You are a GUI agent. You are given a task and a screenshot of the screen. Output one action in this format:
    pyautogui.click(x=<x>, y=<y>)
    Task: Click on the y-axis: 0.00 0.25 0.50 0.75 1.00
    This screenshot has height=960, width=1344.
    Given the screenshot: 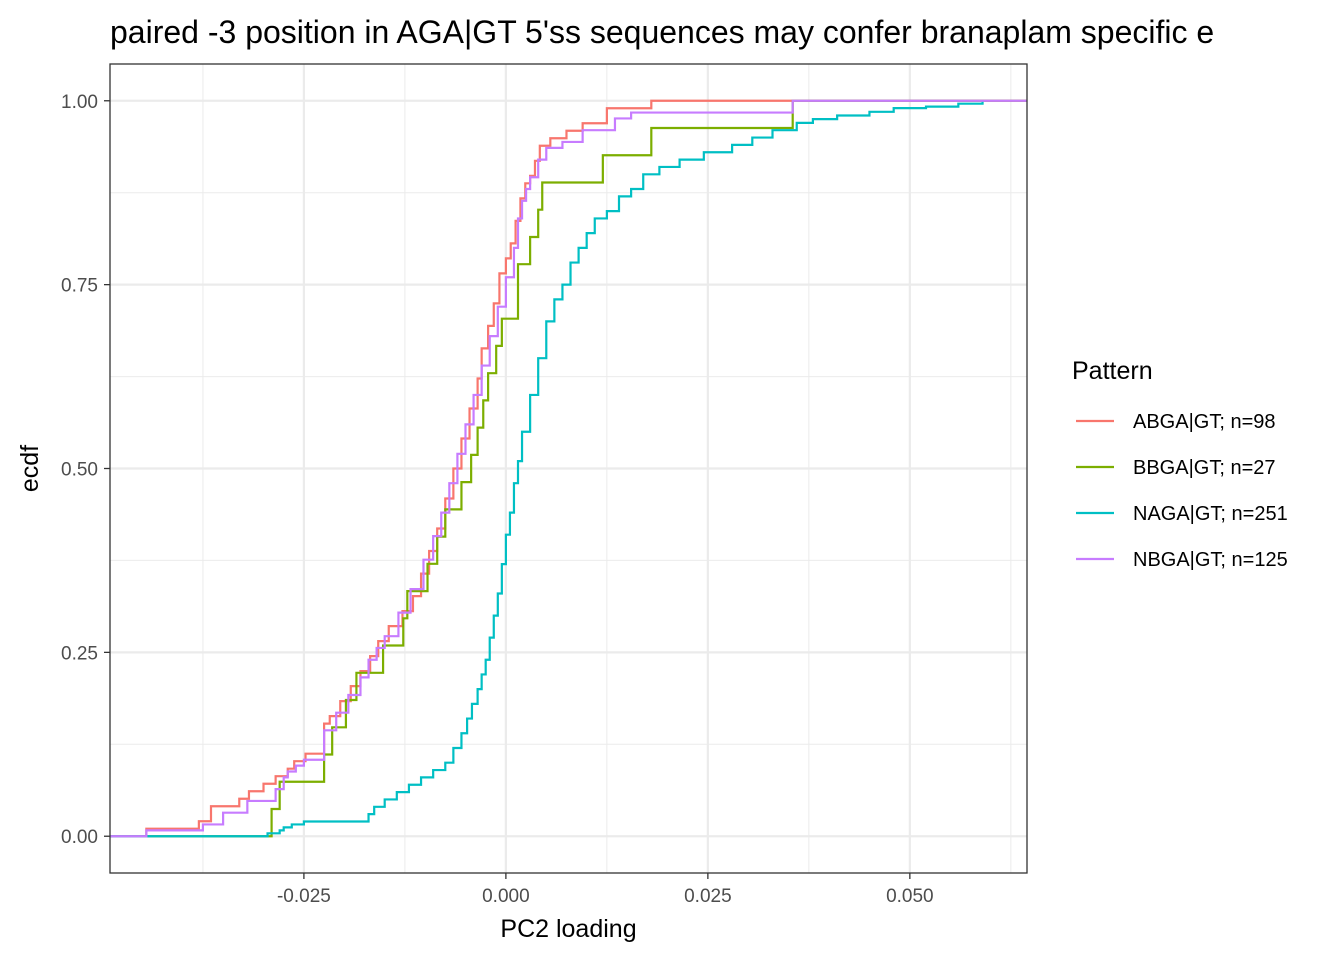 What is the action you would take?
    pyautogui.click(x=85, y=470)
    